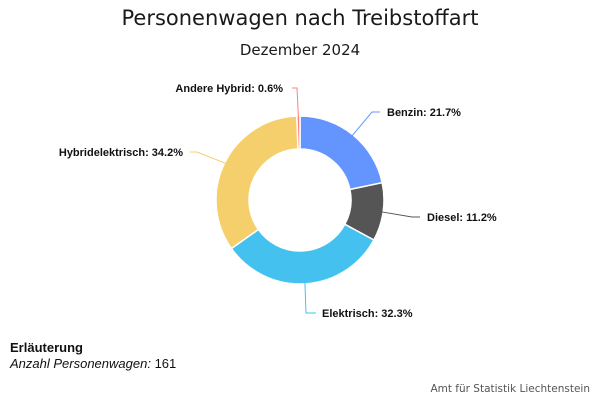 The height and width of the screenshot is (400, 600). What do you see at coordinates (298, 132) in the screenshot?
I see `slice-andere-hybrid` at bounding box center [298, 132].